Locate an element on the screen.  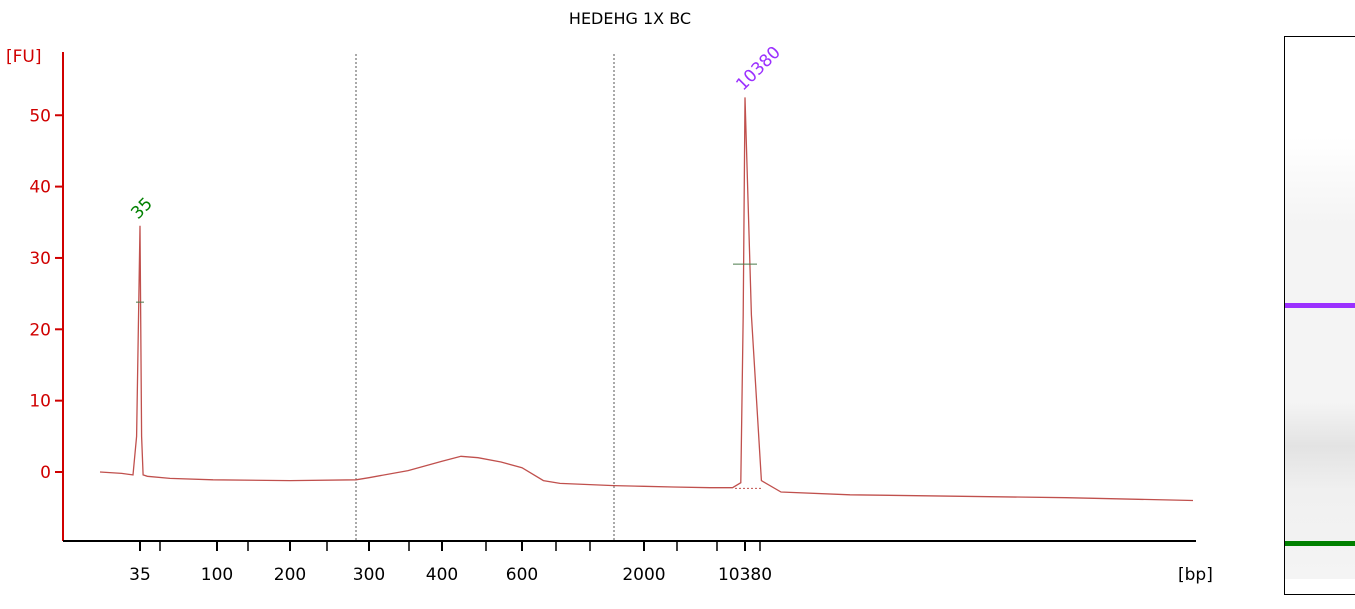
y-tick-label: 40 is located at coordinates (40, 188).